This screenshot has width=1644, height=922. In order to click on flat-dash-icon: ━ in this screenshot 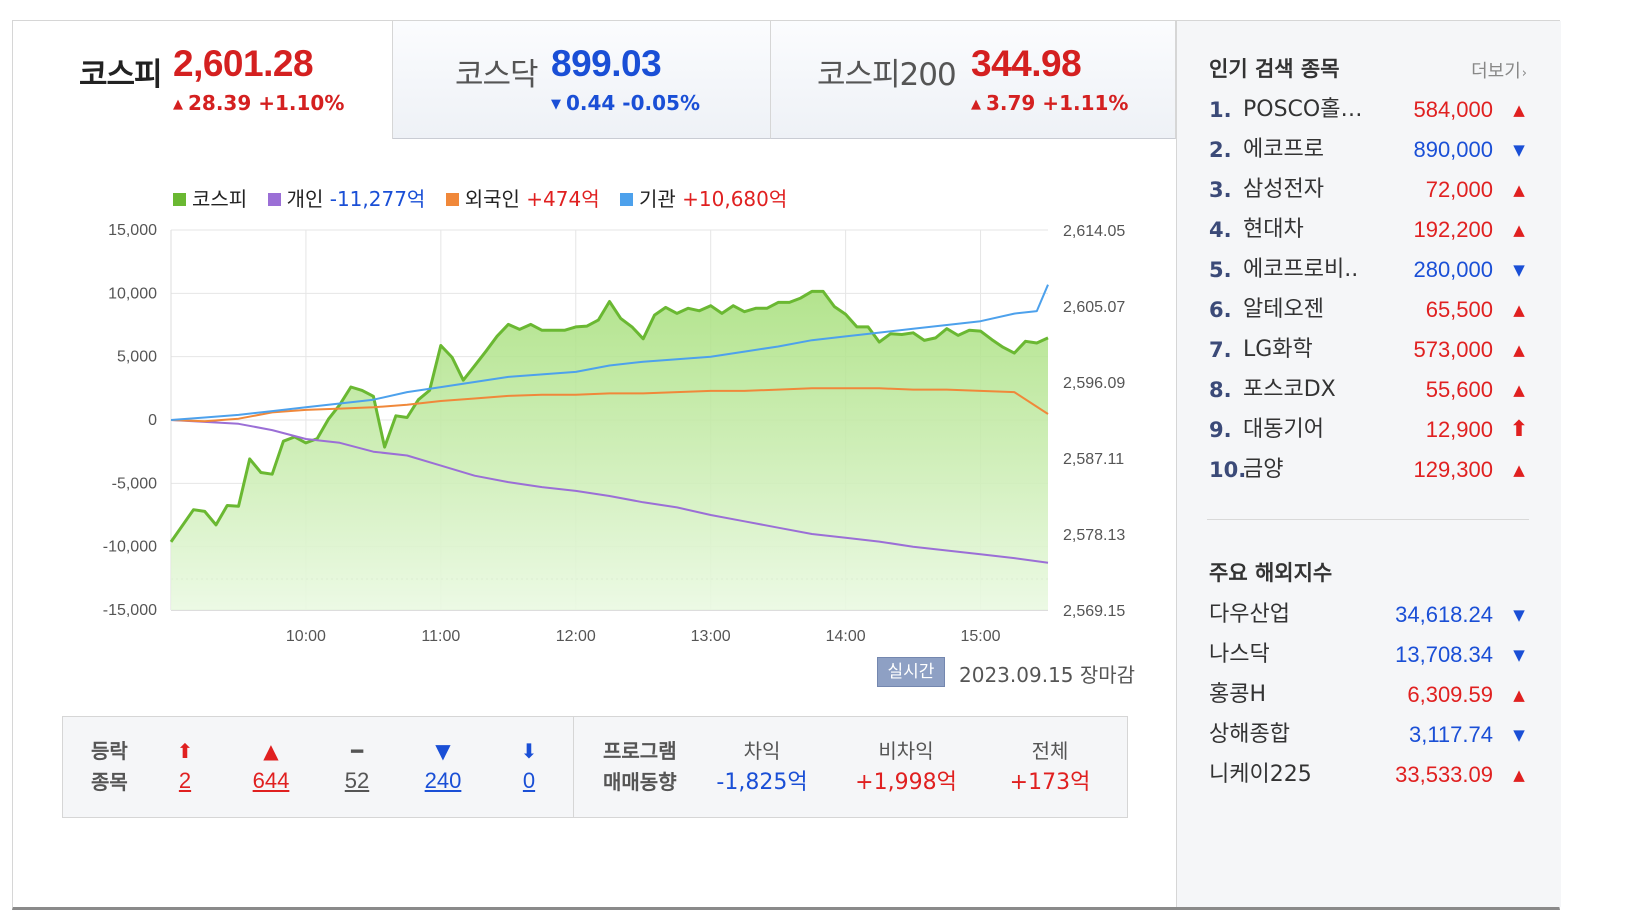, I will do `click(357, 751)`.